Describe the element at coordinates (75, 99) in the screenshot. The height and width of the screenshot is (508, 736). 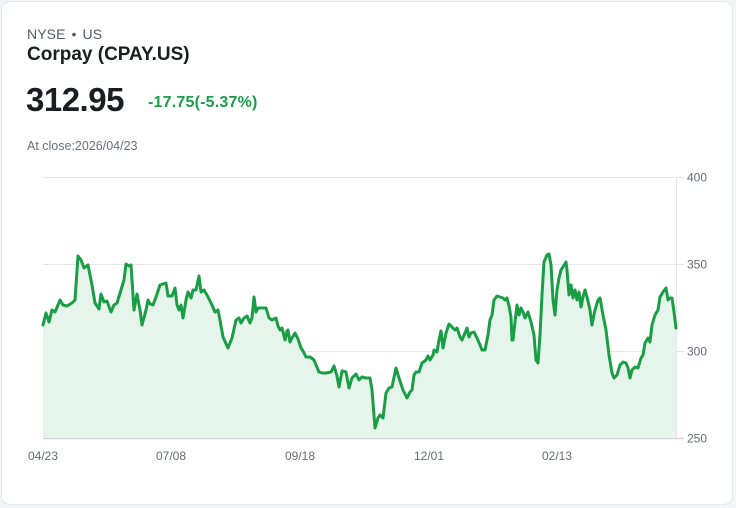
I see `current-price: 312.95` at that location.